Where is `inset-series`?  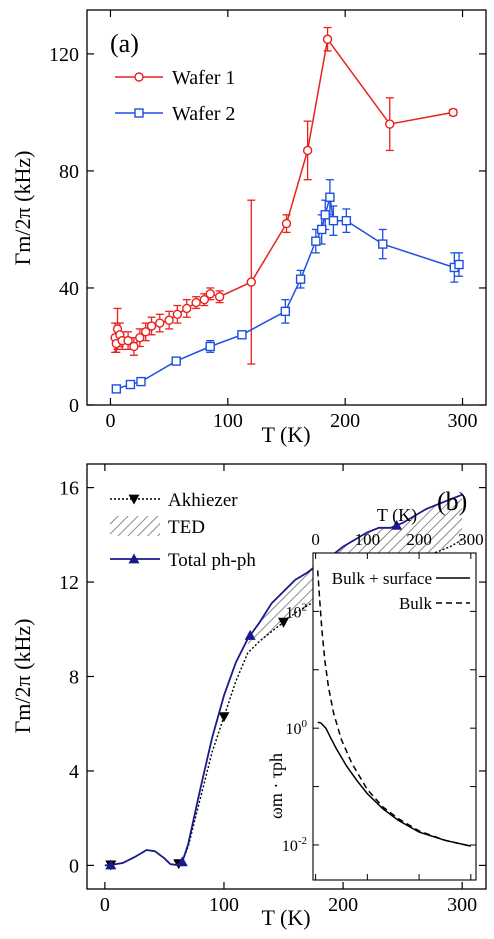 inset-series is located at coordinates (393, 708).